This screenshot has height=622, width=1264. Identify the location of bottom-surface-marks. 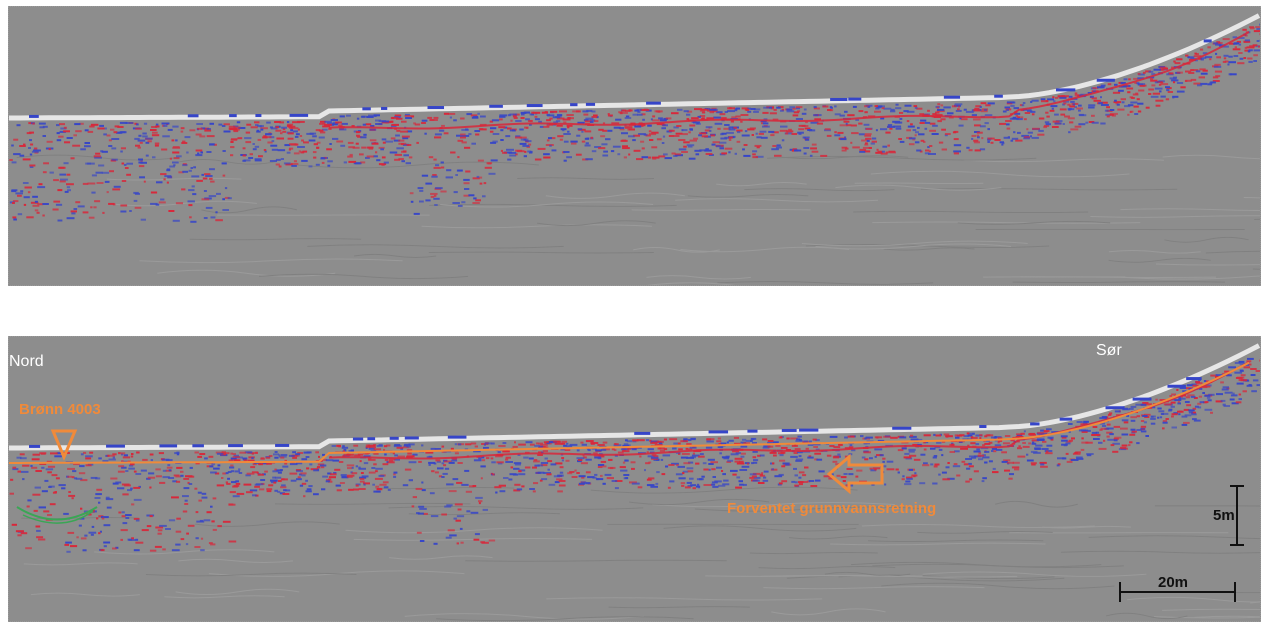
(615, 412).